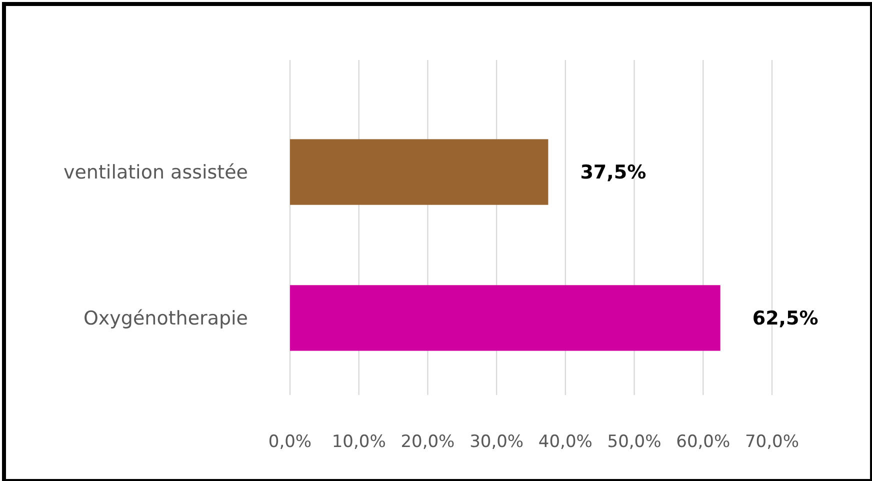 This screenshot has width=872, height=481. Describe the element at coordinates (613, 173) in the screenshot. I see `data-label: 37,5%` at that location.